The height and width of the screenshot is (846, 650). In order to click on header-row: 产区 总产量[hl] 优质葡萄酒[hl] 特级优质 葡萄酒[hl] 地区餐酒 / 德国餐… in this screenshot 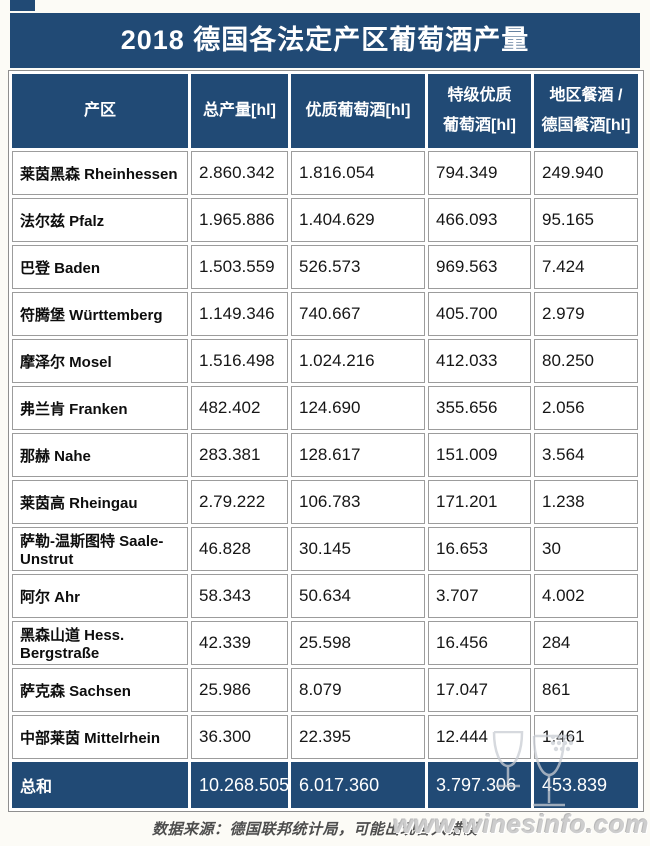, I will do `click(325, 111)`.